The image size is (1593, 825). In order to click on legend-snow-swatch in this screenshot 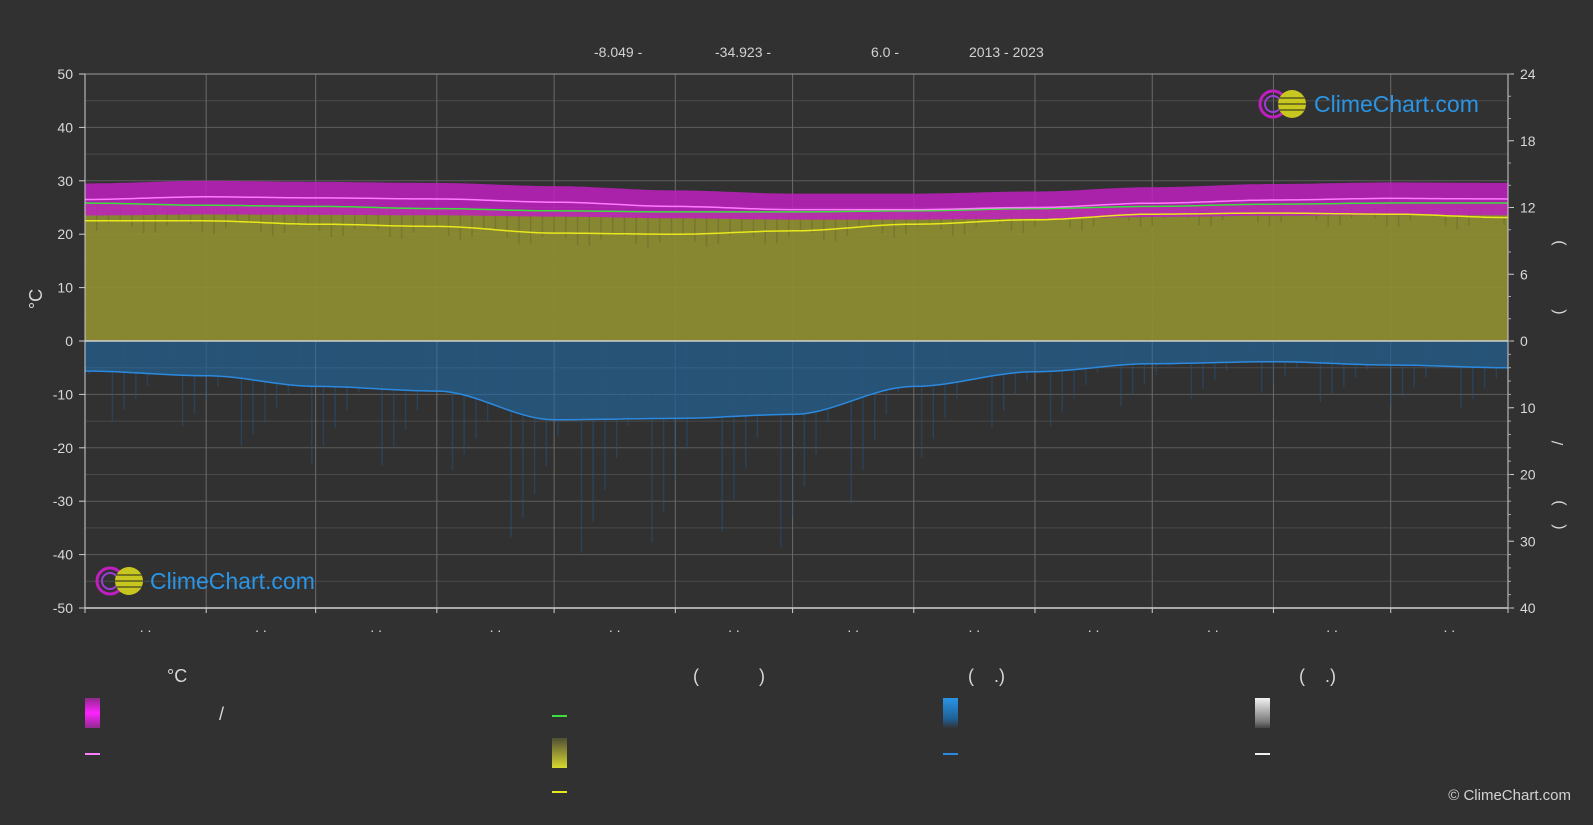, I will do `click(1262, 713)`.